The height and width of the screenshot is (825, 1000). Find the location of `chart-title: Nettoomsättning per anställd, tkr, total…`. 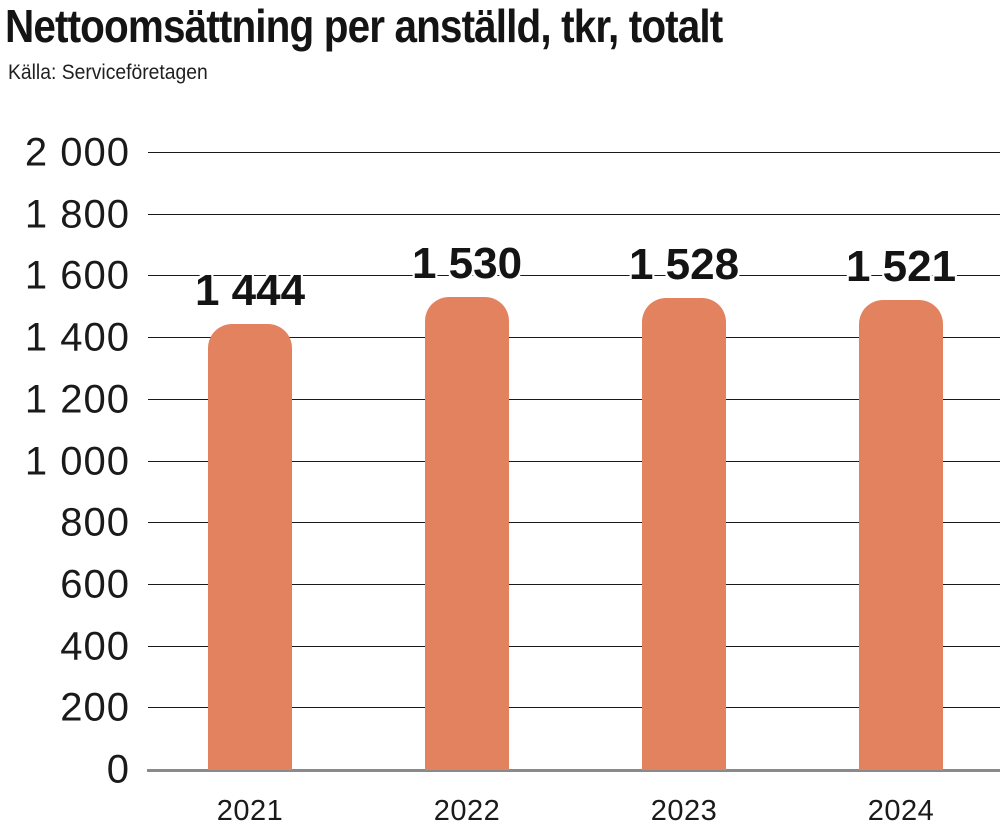

chart-title: Nettoomsättning per anställd, tkr, total… is located at coordinates (364, 26).